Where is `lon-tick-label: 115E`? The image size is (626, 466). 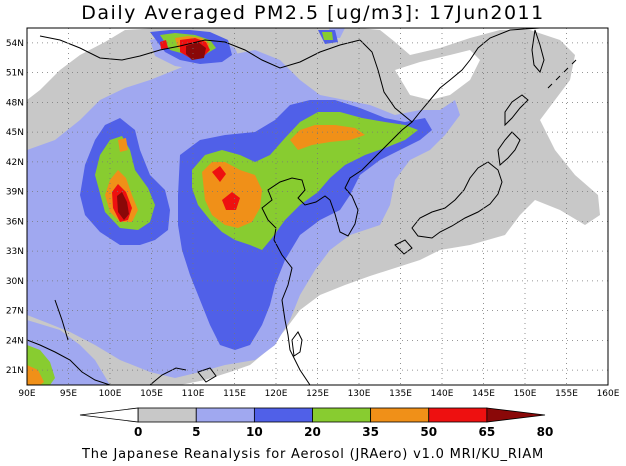
lon-tick-label: 115E is located at coordinates (234, 394).